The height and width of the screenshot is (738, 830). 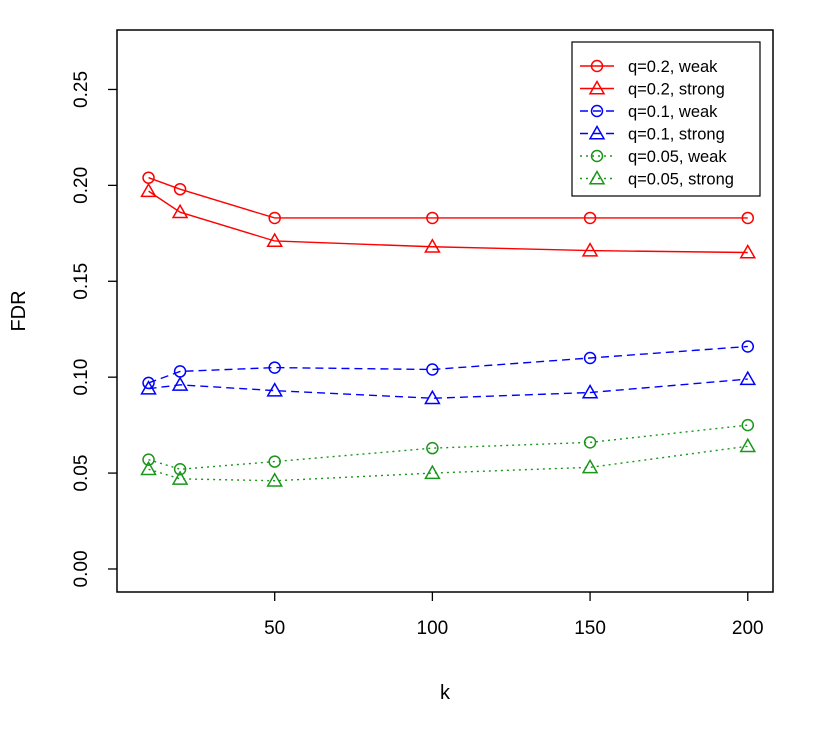 I want to click on y-tick-label: 0.00, so click(x=81, y=568).